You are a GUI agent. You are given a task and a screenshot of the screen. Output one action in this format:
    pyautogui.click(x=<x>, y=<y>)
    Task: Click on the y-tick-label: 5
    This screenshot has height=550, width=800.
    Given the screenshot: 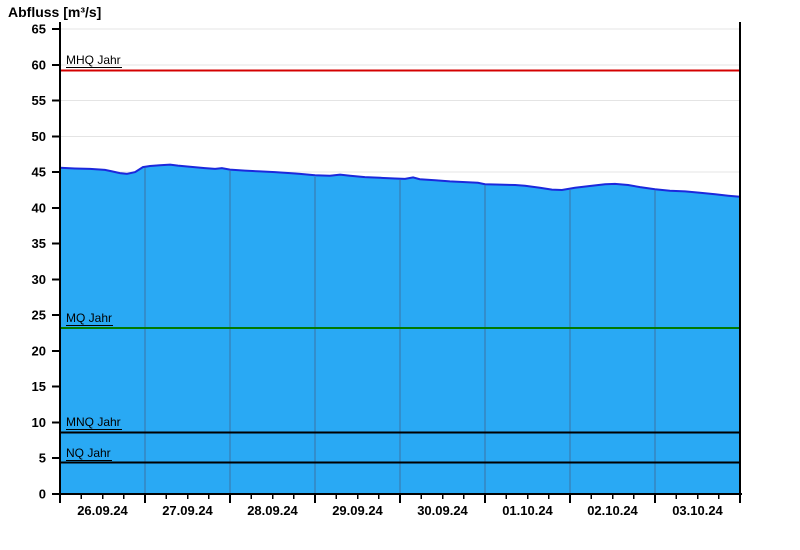 What is the action you would take?
    pyautogui.click(x=42, y=458)
    